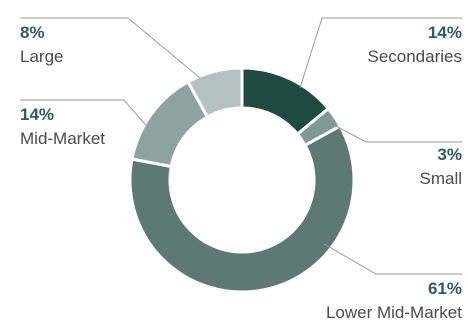  What do you see at coordinates (440, 178) in the screenshot?
I see `category-label-small: Small` at bounding box center [440, 178].